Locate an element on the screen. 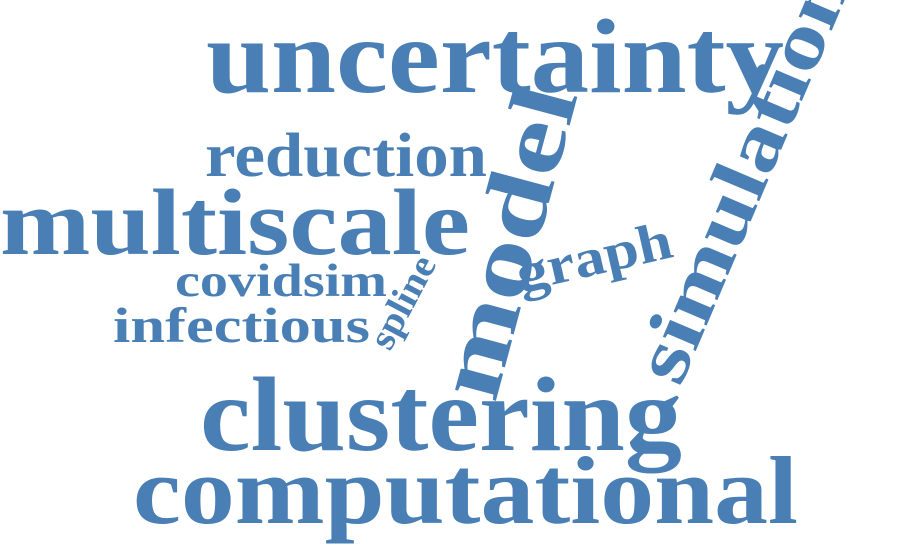 Image resolution: width=900 pixels, height=553 pixels. word-covidsim: covidsim is located at coordinates (281, 281).